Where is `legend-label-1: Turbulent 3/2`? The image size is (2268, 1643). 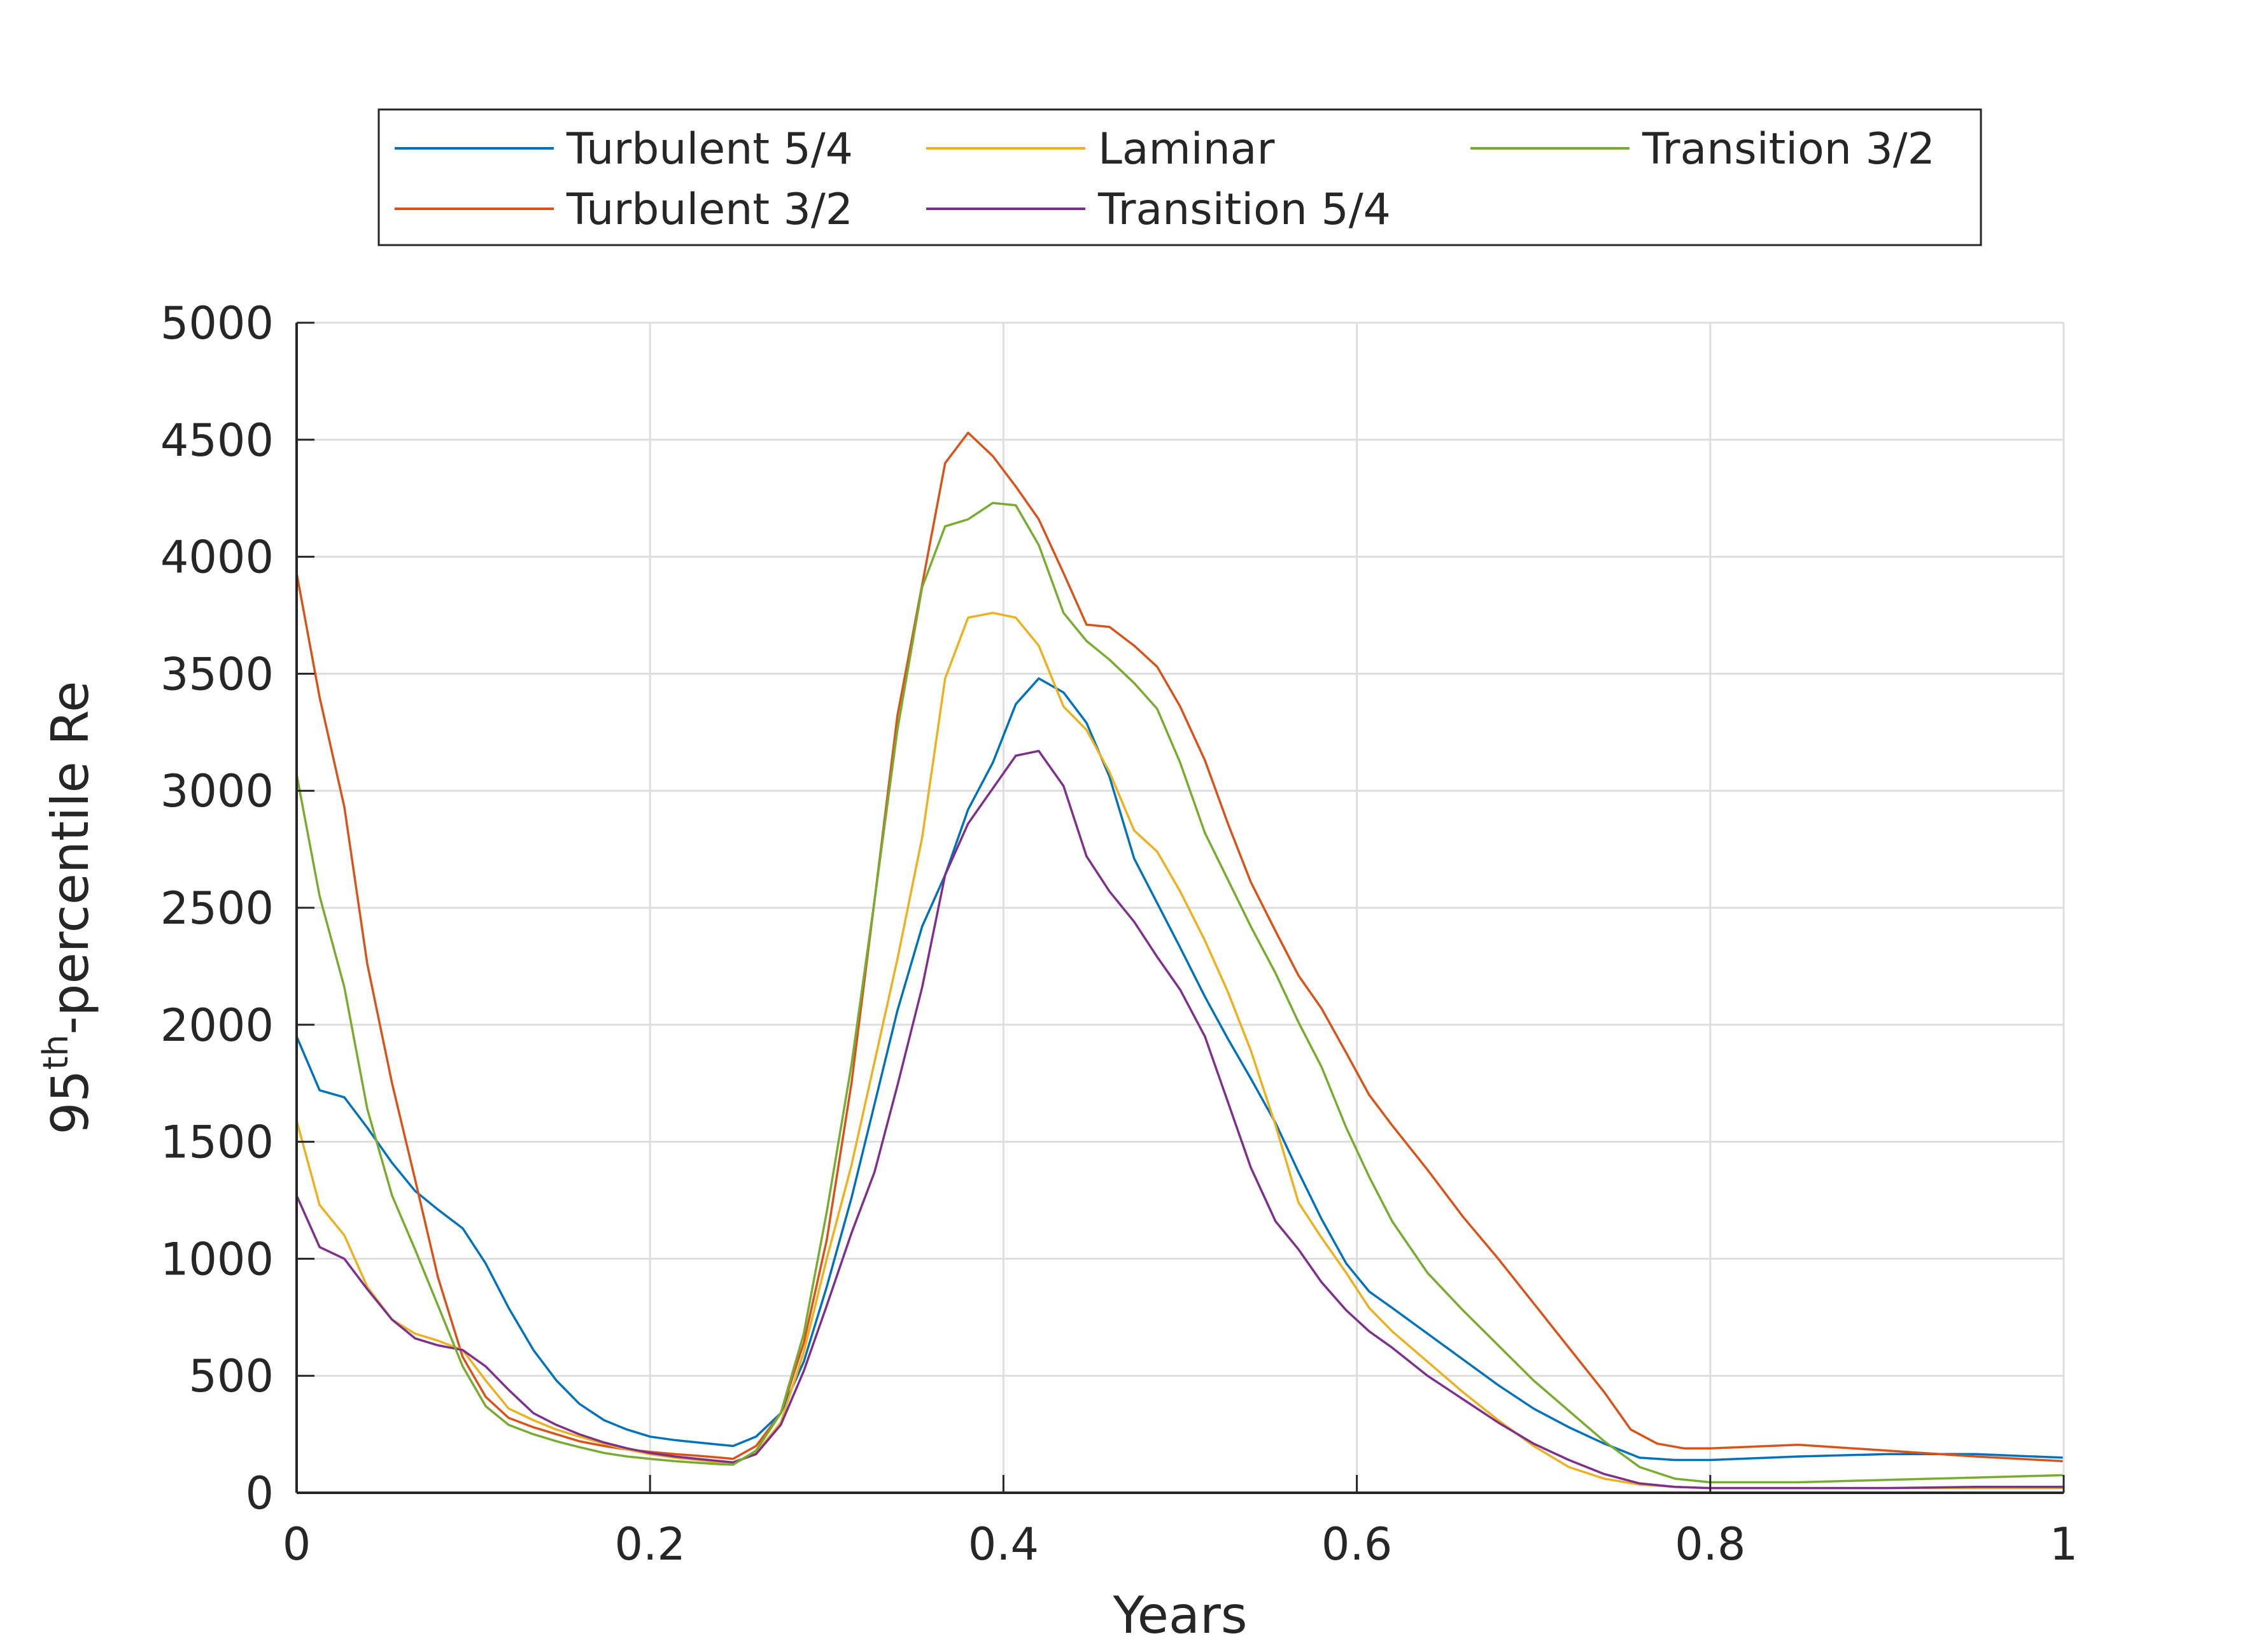 legend-label-1: Turbulent 3/2 is located at coordinates (710, 210).